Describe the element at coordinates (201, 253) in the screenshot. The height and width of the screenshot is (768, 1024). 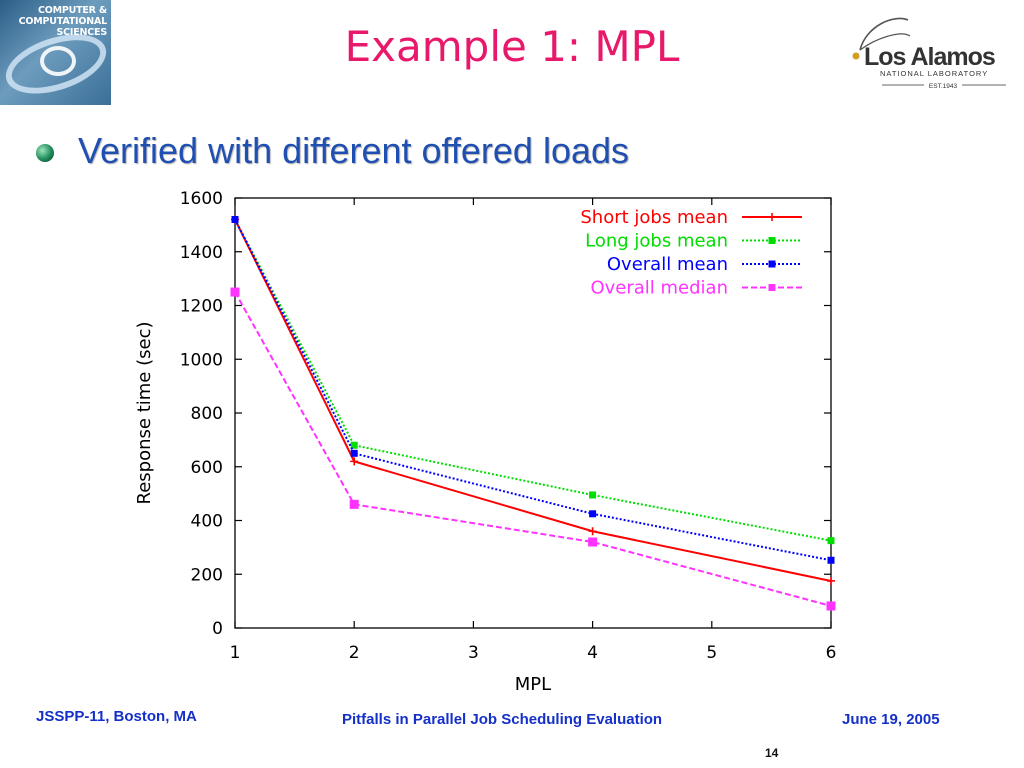
I see `y-tick-label: 1400` at that location.